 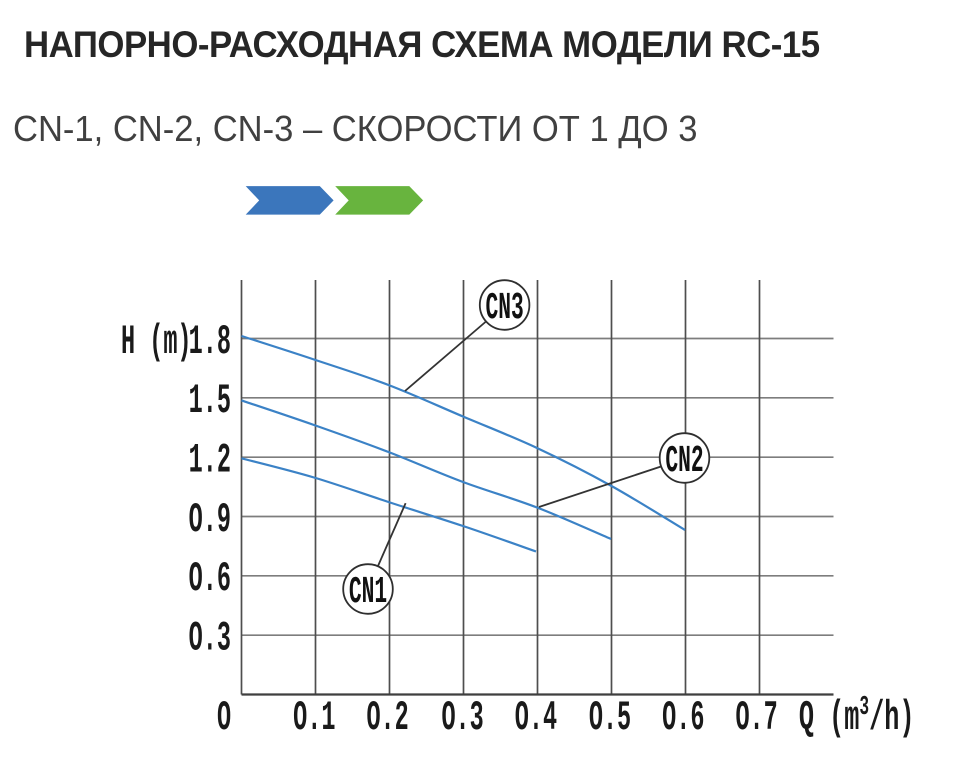 I want to click on svg-text: O.2, so click(x=387, y=719).